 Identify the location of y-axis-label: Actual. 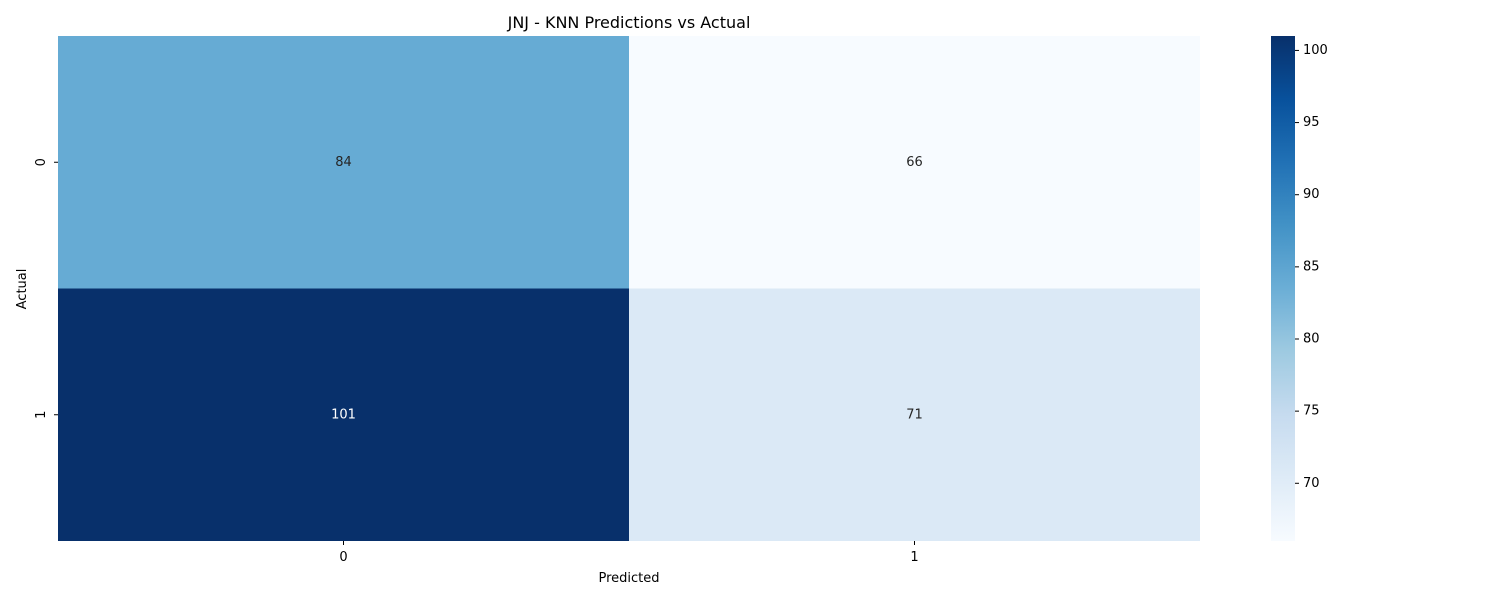
(22, 289).